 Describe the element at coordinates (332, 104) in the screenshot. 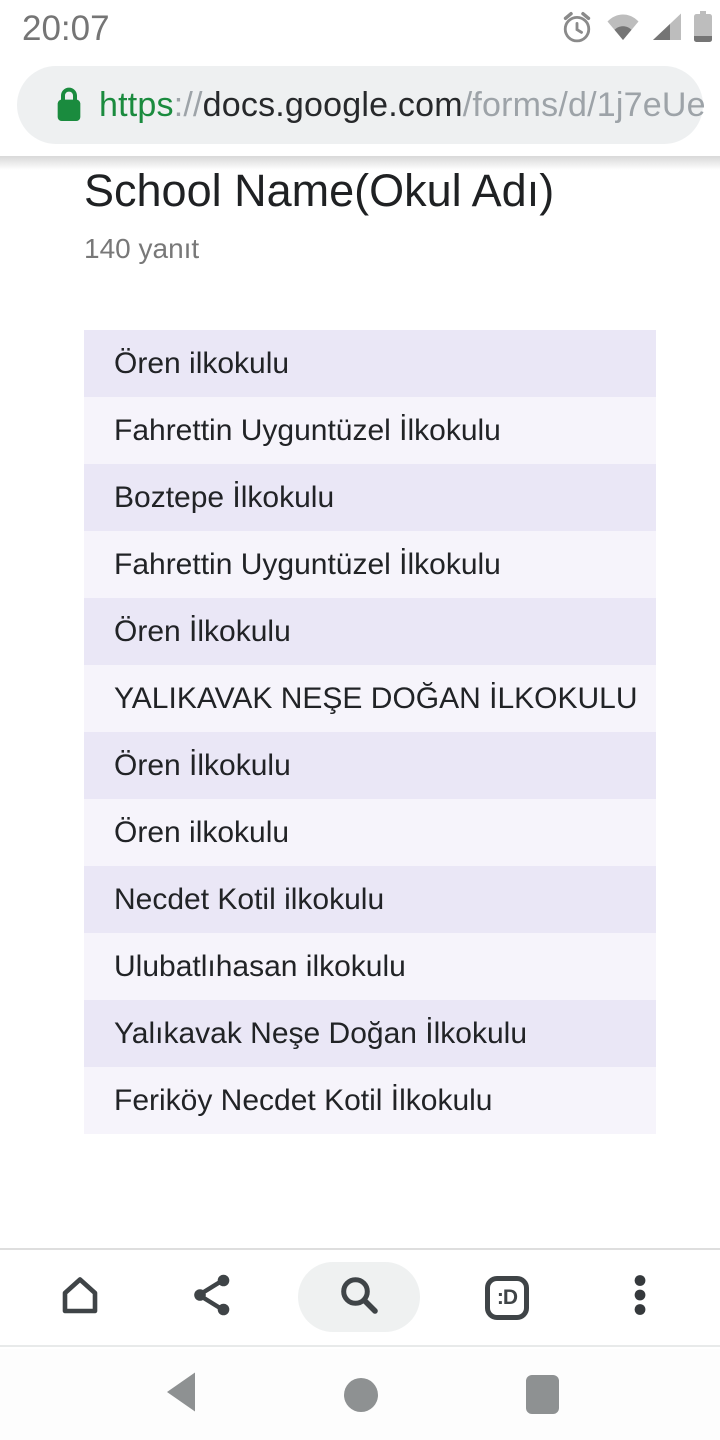

I see `url-domain: docs.google.com` at that location.